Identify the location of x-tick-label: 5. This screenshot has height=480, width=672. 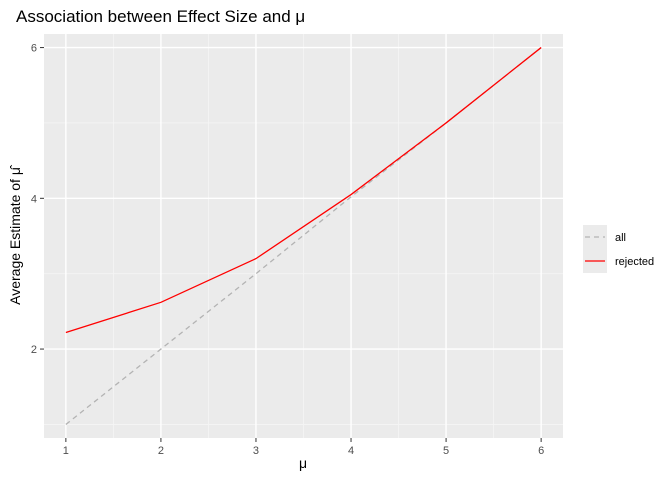
(446, 451).